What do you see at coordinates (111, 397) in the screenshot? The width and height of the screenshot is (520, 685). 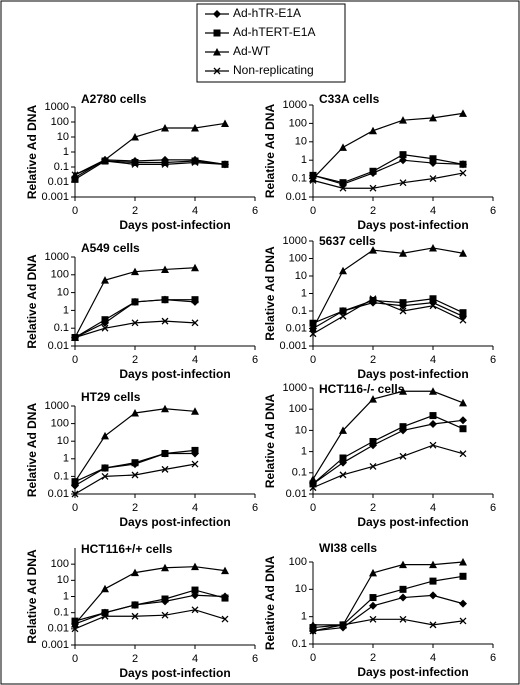 I see `panel-title: HT29 cells` at bounding box center [111, 397].